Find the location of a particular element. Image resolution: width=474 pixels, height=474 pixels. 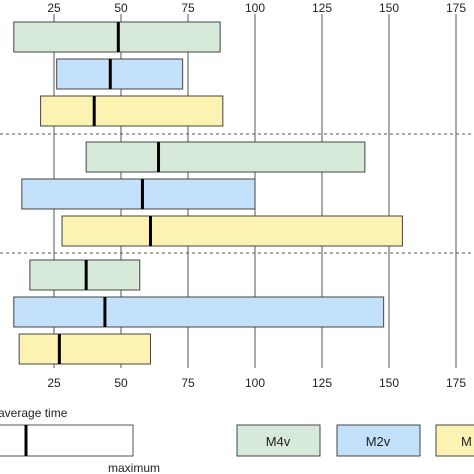

x-axis-top-ticks: 25 50 75 100 125 150 175 is located at coordinates (256, 8).